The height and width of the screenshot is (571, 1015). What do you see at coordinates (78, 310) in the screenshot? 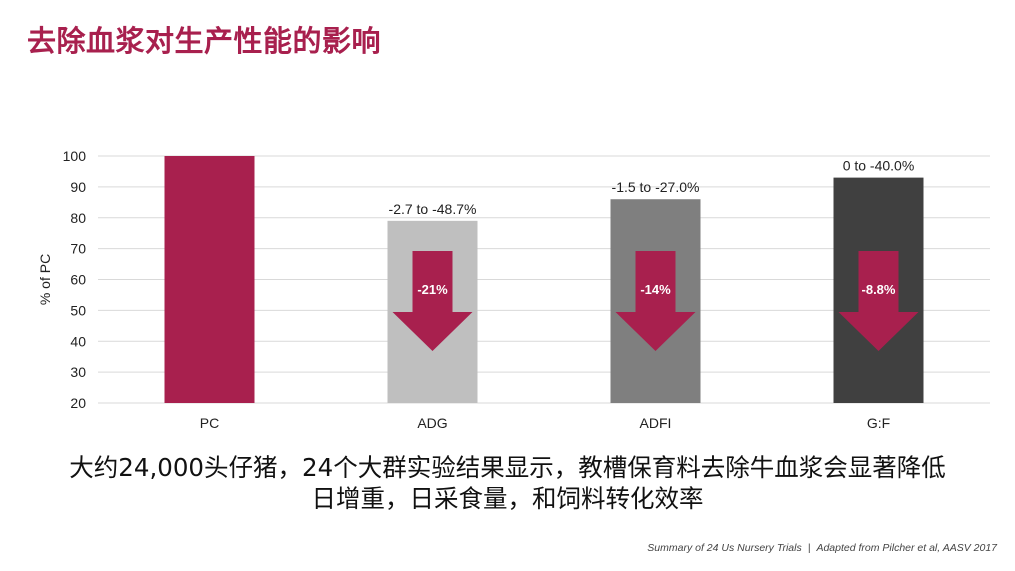
I see `y-tick-label: 50` at bounding box center [78, 310].